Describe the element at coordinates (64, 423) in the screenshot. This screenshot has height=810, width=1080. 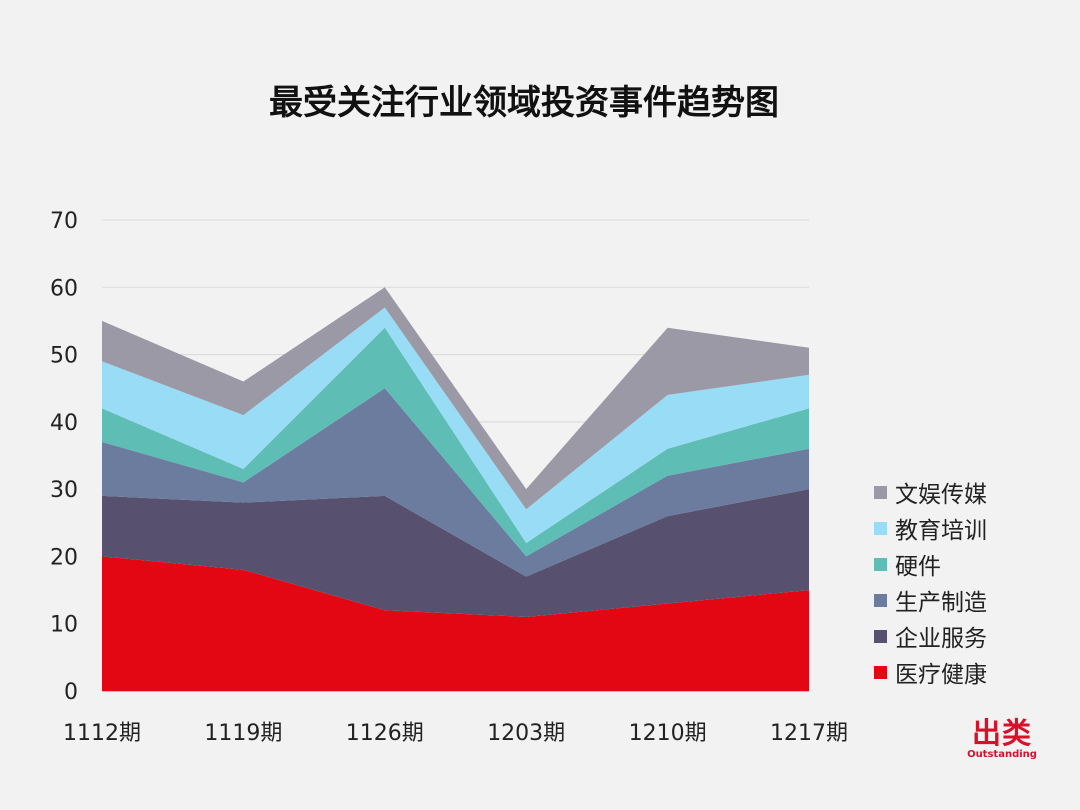
I see `y-tick-label: 40` at that location.